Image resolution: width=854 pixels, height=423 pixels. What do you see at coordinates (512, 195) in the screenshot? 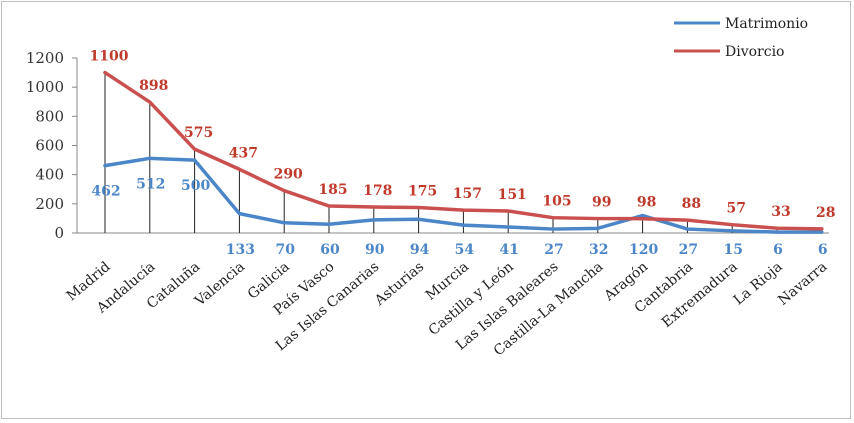
I see `data-label-divorcio: 151` at bounding box center [512, 195].